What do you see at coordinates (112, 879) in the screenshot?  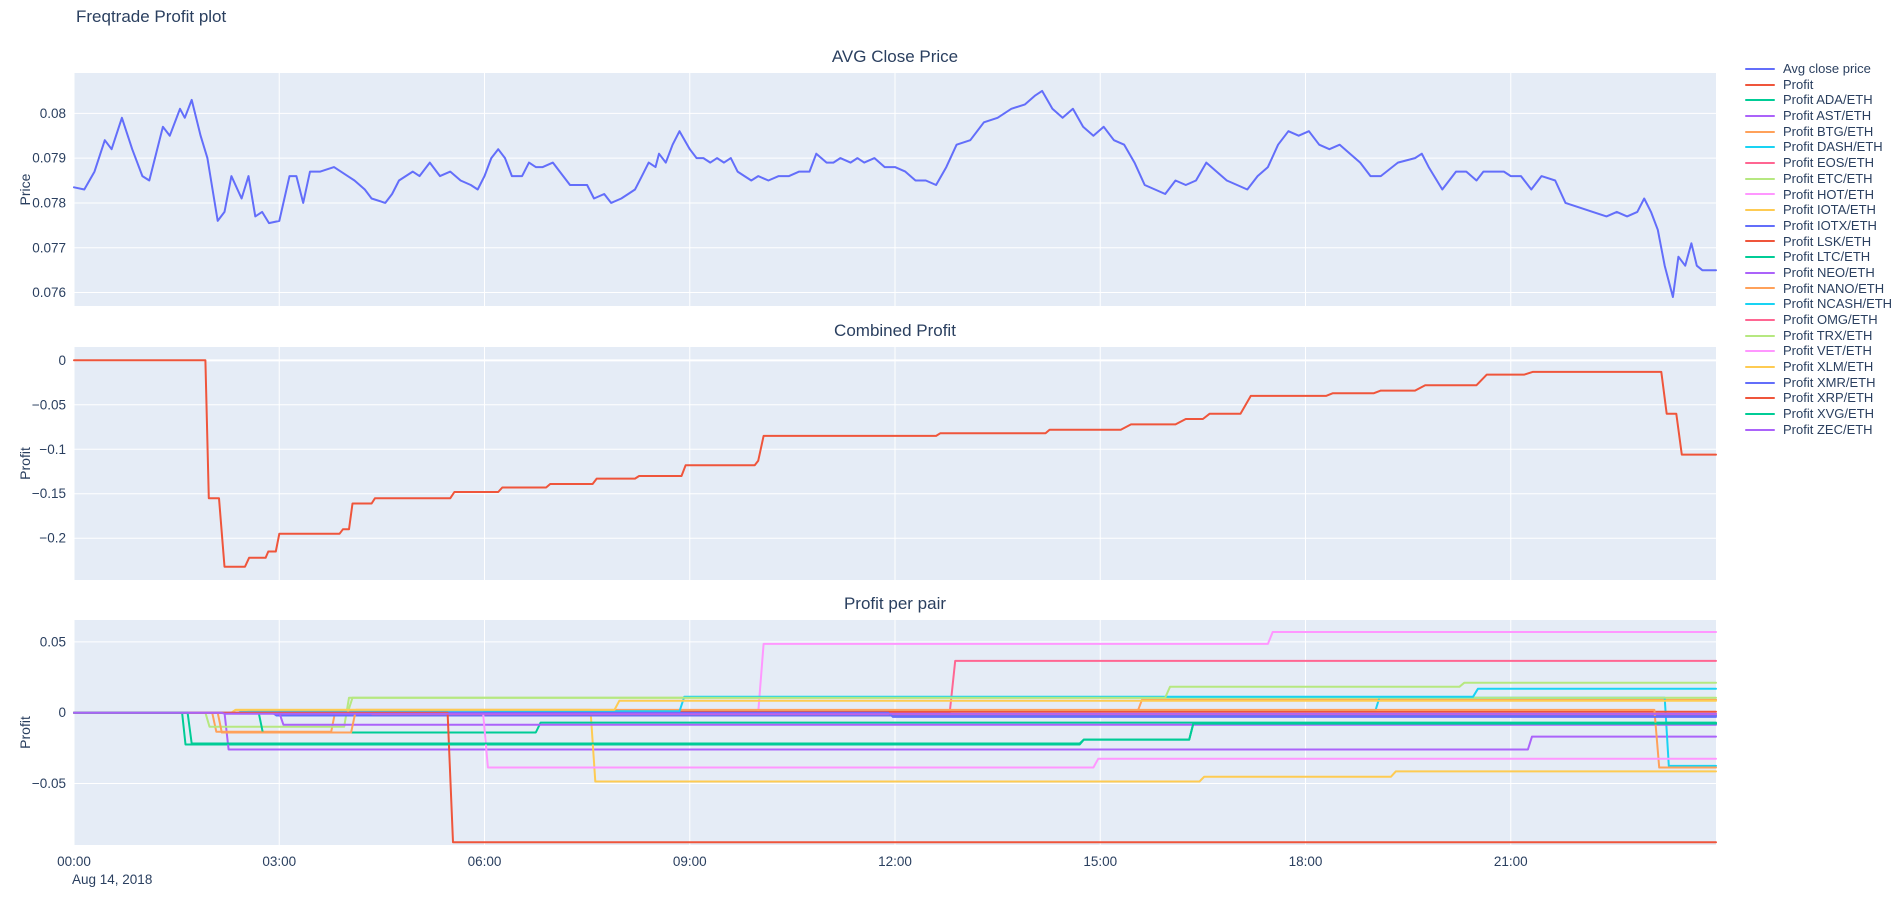 I see `x-axis-date-label: Aug 14, 2018` at bounding box center [112, 879].